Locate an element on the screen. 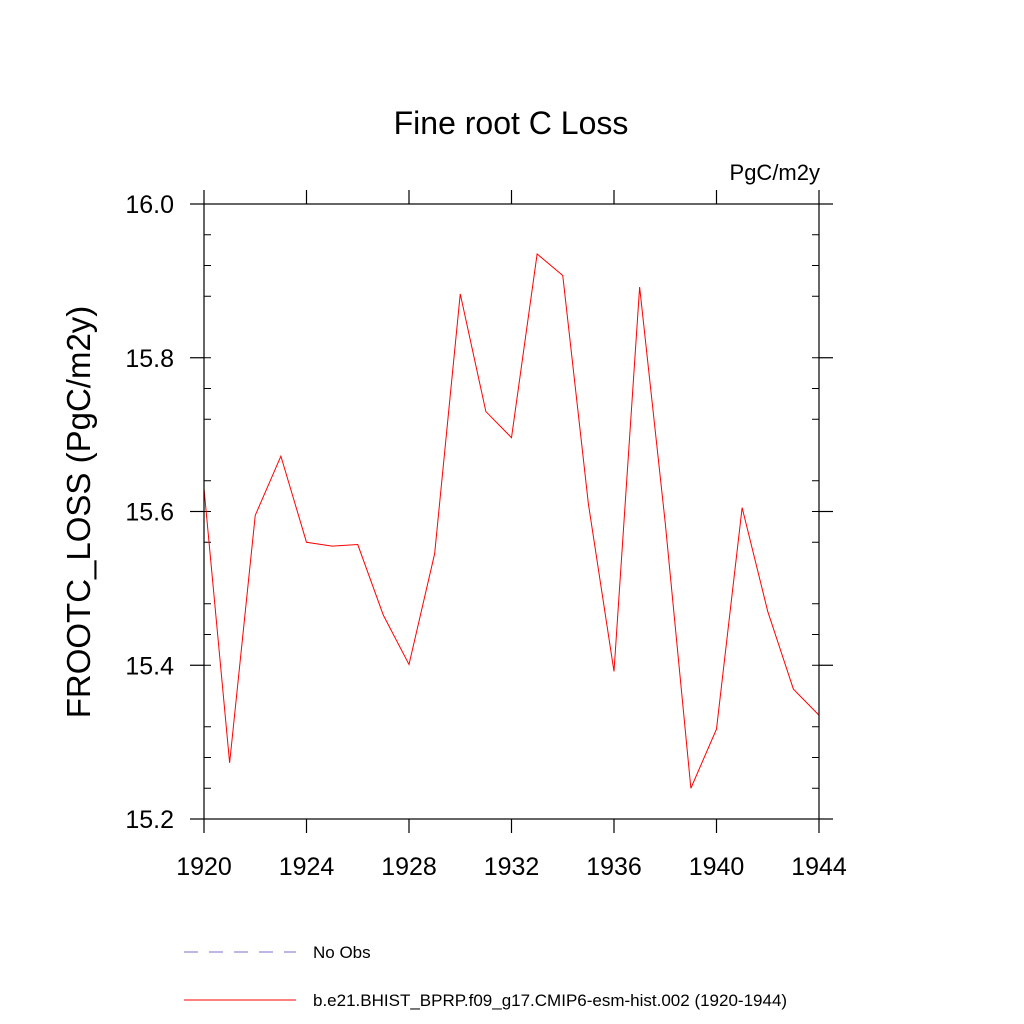 This screenshot has height=1024, width=1024. units-label: PgC/m2y is located at coordinates (775, 172).